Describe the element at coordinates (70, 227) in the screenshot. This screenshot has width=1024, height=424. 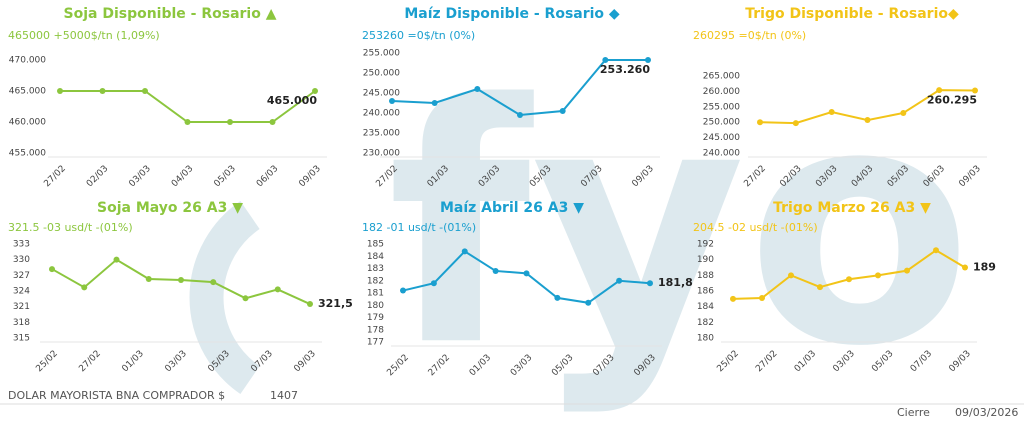
I see `chart-subtitle: 321.5 -03 usd/t -(01%)` at that location.